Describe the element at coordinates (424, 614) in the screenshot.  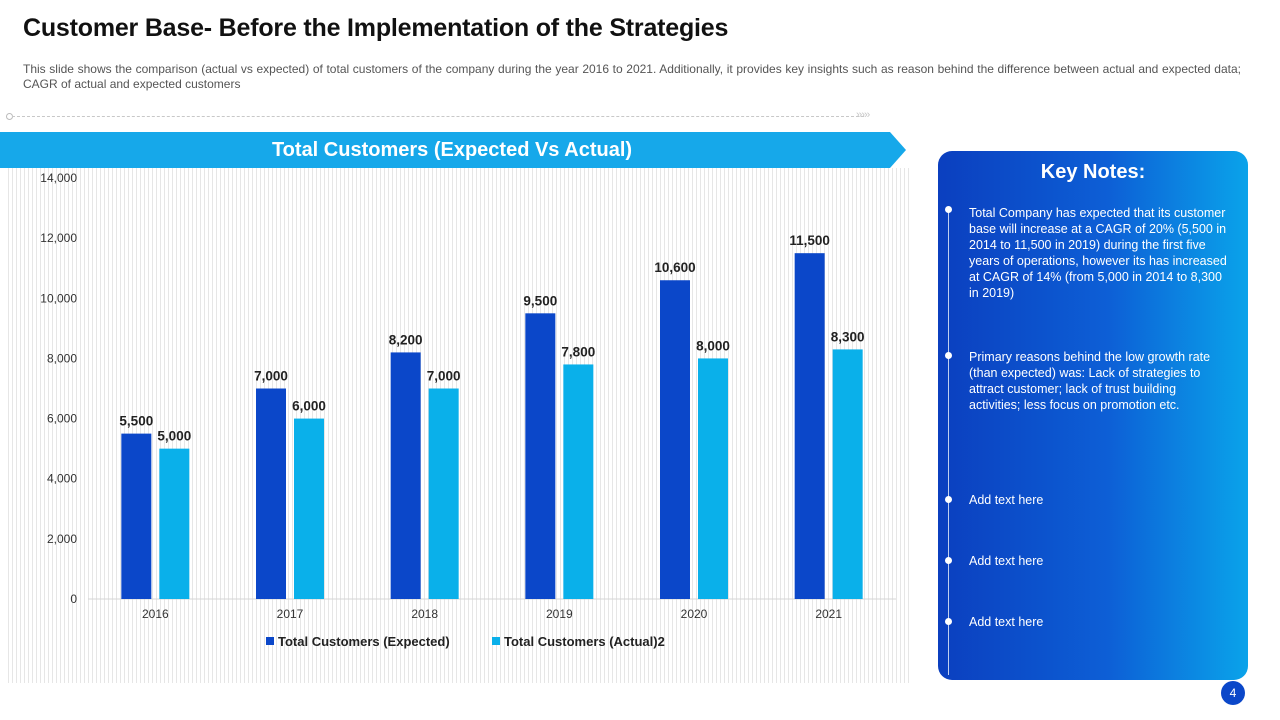
I see `x-tick-label: 2018` at that location.